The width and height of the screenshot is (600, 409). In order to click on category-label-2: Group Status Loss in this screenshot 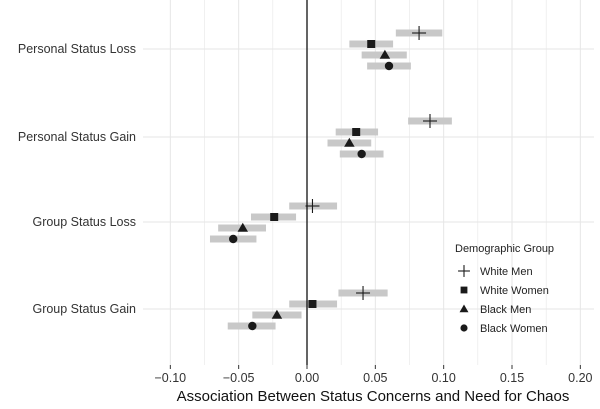, I will do `click(84, 222)`.